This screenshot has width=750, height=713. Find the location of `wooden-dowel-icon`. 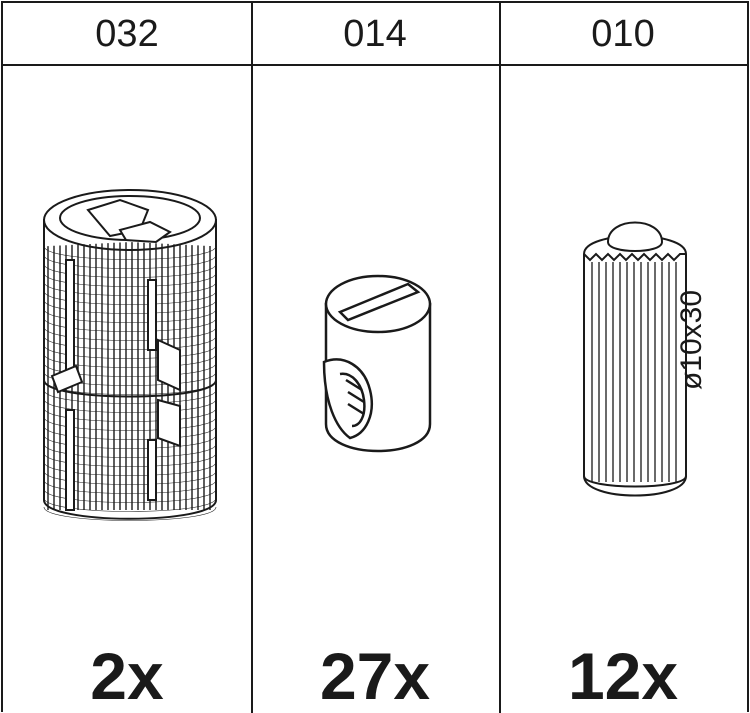

wooden-dowel-icon is located at coordinates (635, 359).